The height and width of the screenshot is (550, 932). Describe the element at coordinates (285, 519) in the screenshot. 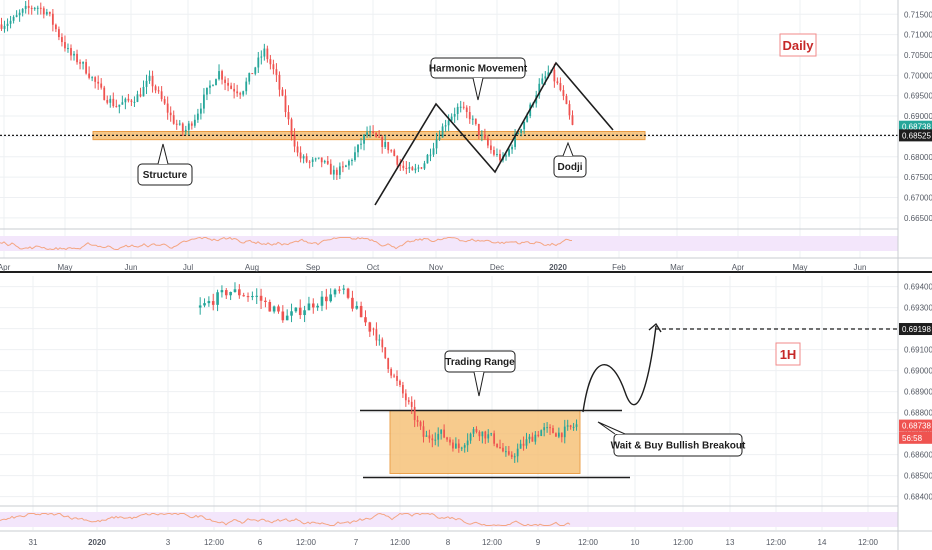

I see `hourly-rsi-line` at that location.